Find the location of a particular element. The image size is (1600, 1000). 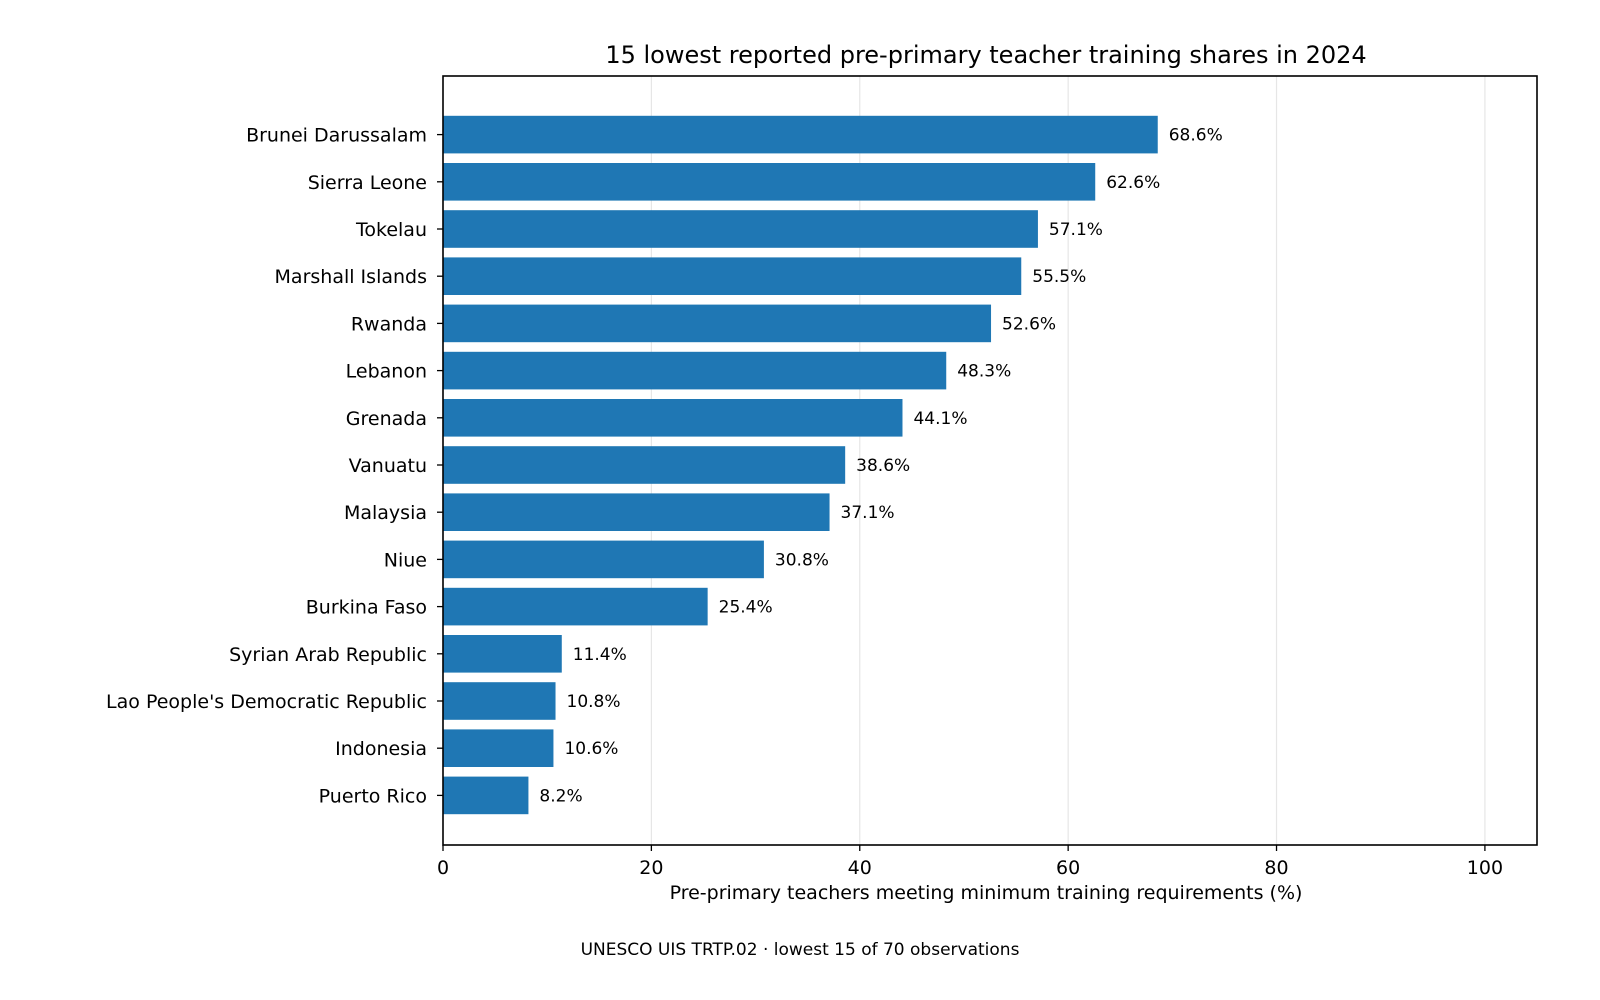

data-label: 11.4% is located at coordinates (600, 655).